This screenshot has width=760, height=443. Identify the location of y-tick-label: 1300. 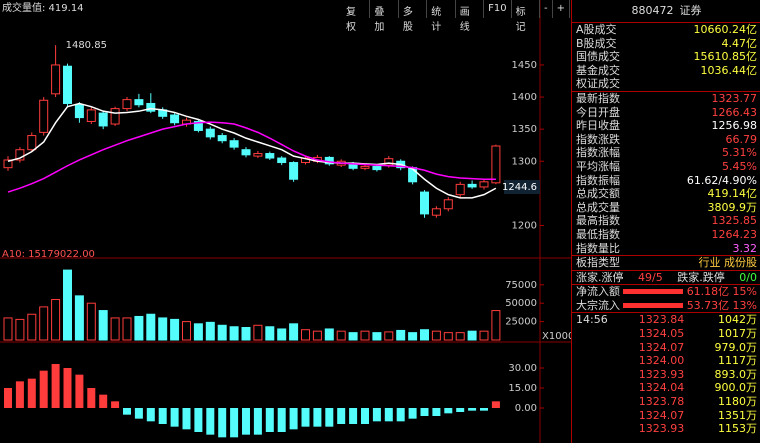
(524, 161).